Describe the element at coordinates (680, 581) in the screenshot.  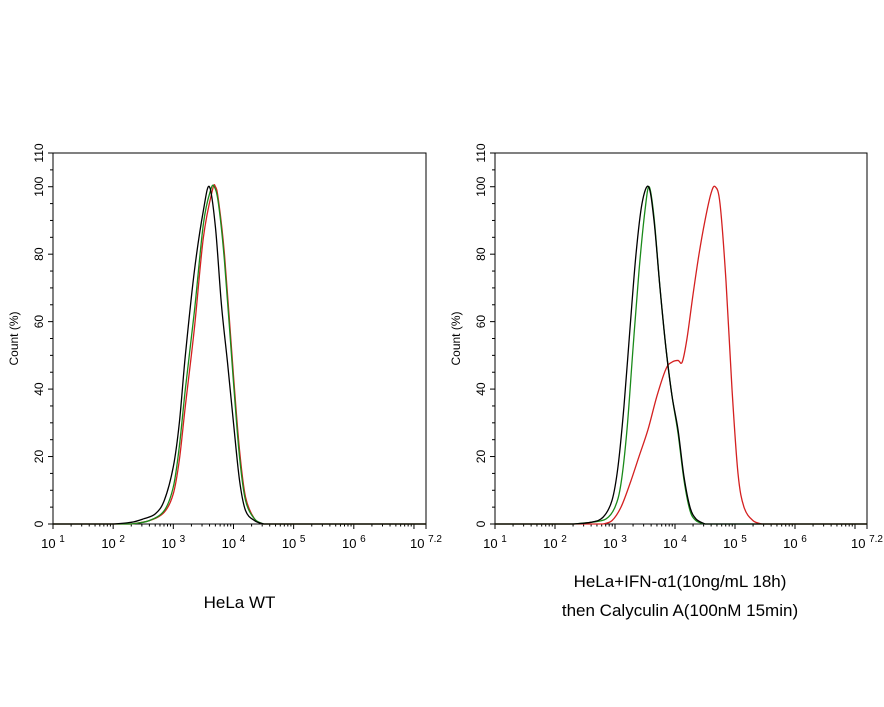
I see `caption-line: HeLa+IFN-α1(10ng/mL 18h)` at that location.